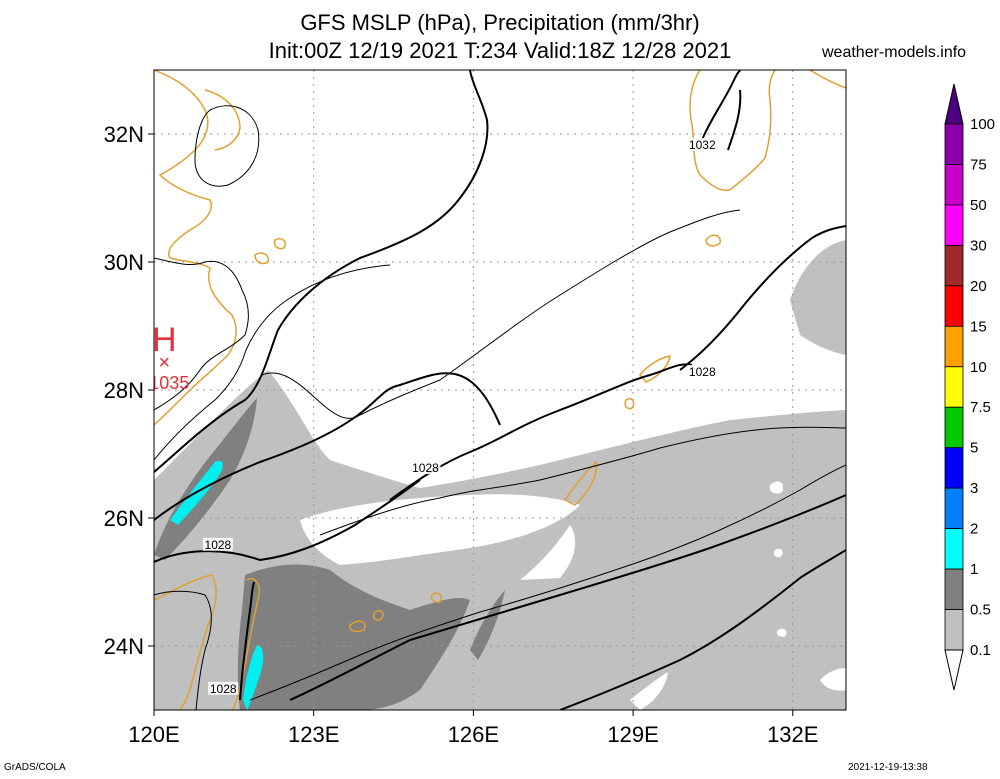  I want to click on lon-tick-label: 126E, so click(473, 734).